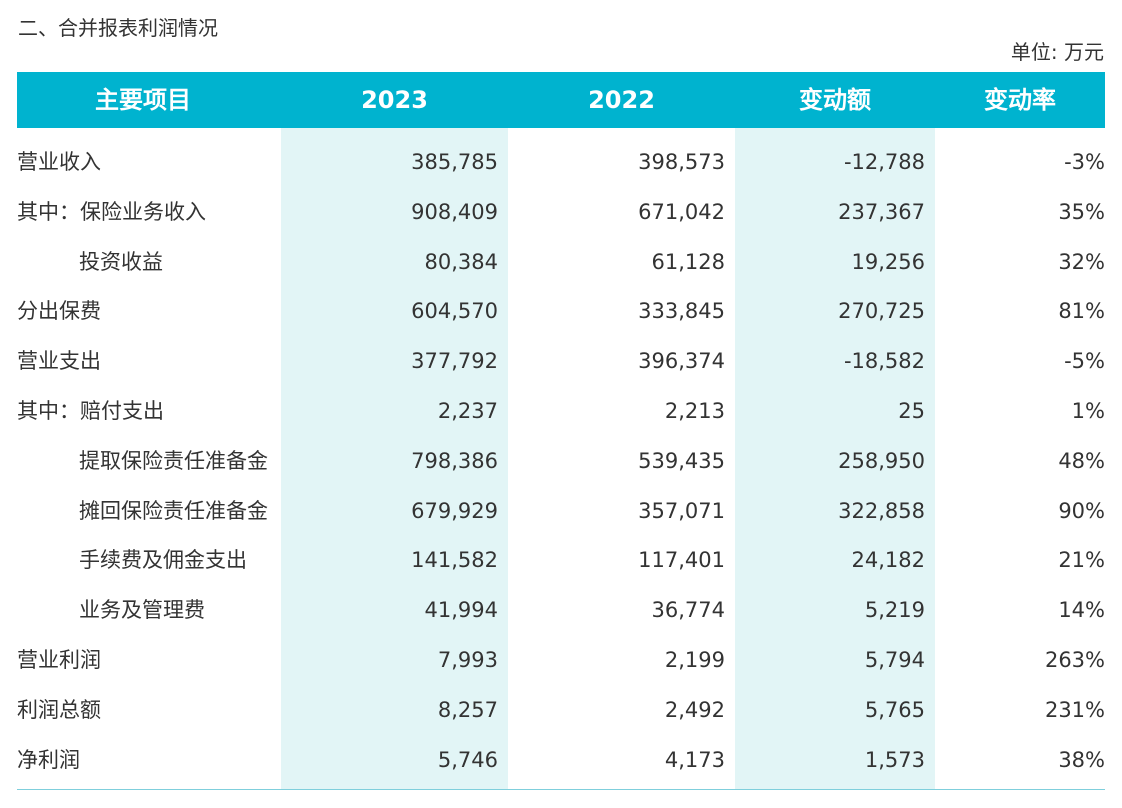  What do you see at coordinates (561, 461) in the screenshot?
I see `table-row: 提取保险责任准备金 798,386 539,435 258,950 48%` at bounding box center [561, 461].